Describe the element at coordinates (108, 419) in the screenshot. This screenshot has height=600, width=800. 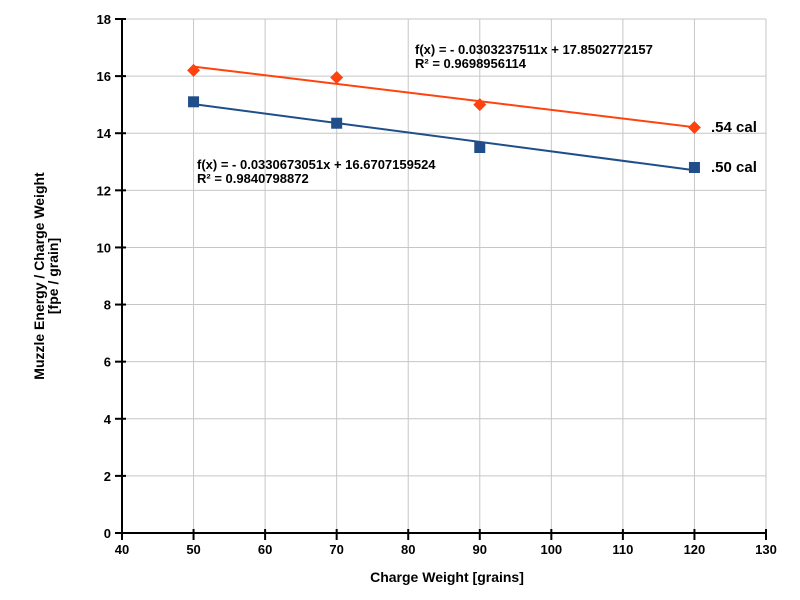
I see `y-tick-label: 4` at that location.